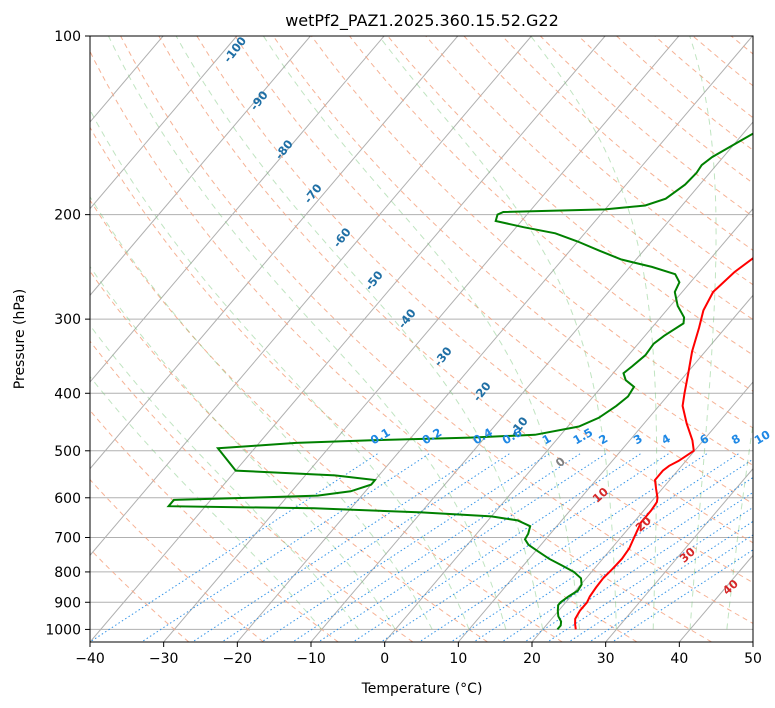 This screenshot has width=775, height=708. What do you see at coordinates (679, 659) in the screenshot?
I see `x-tick-label: 40` at bounding box center [679, 659].